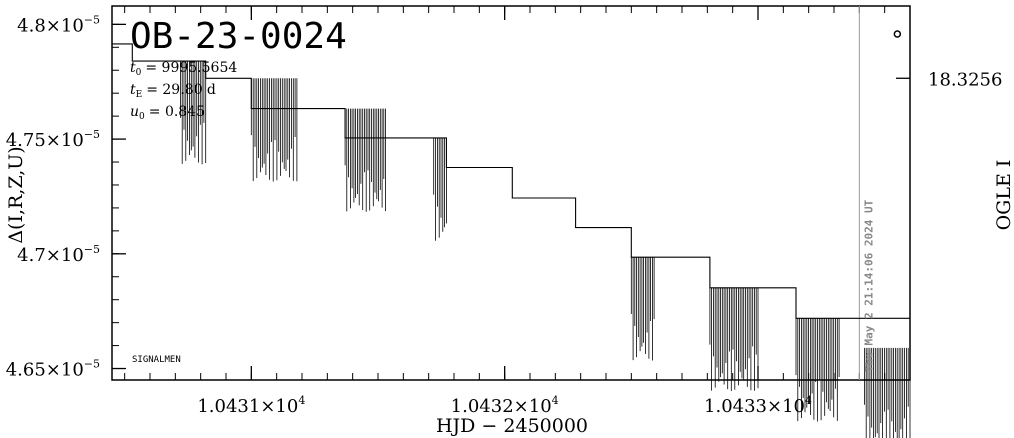 This screenshot has width=1014, height=438. What do you see at coordinates (868, 285) in the screenshot?
I see `timestamp-label: Thu May 2 21:14:06 2024 UT` at bounding box center [868, 285].